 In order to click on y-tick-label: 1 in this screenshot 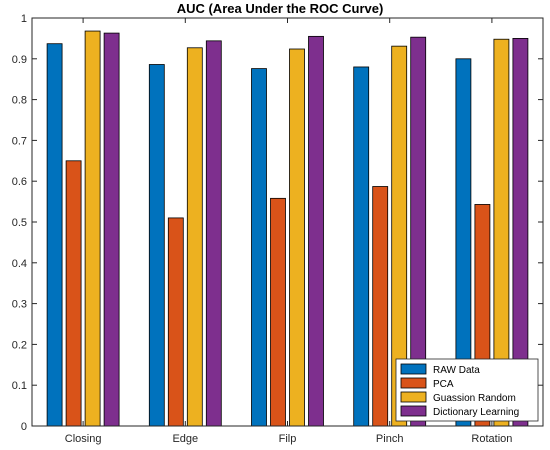, I will do `click(24, 19)`.